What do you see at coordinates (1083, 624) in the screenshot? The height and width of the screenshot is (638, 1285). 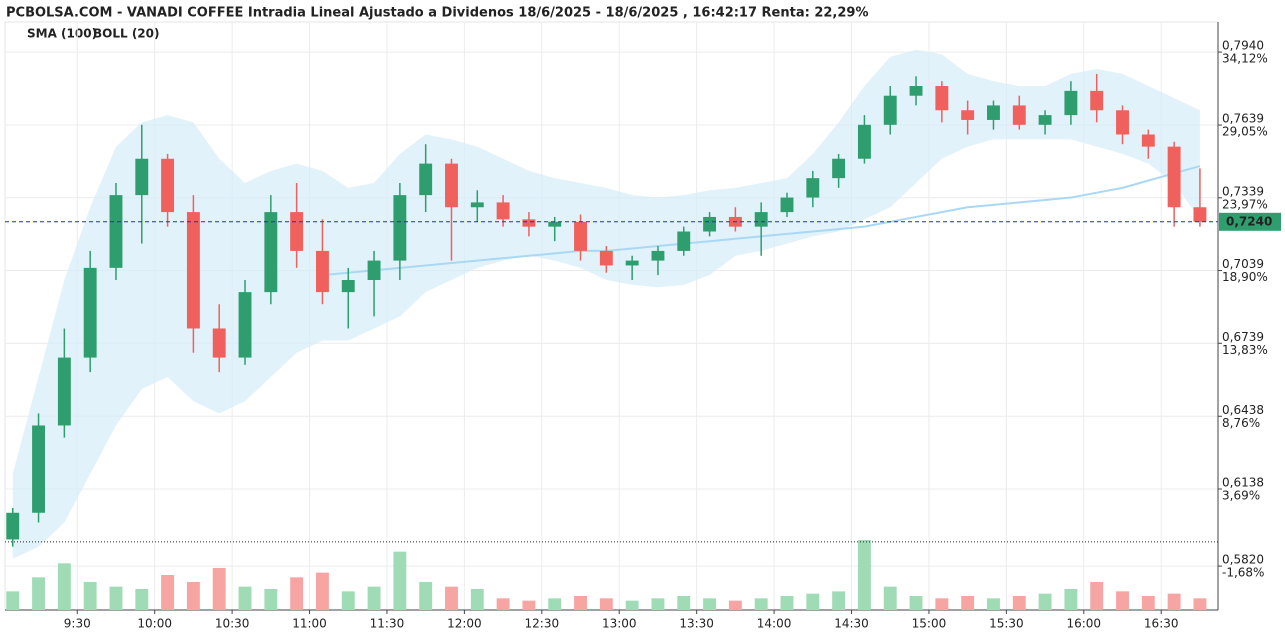 I see `x-tick-label: 16:00` at bounding box center [1083, 624].